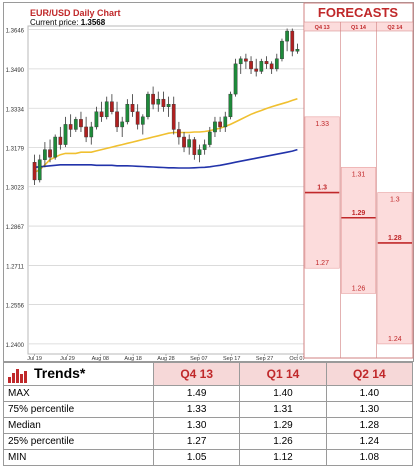  Describe the element at coordinates (395, 200) in the screenshot. I see `forecast-p75-label: 1.3` at that location.